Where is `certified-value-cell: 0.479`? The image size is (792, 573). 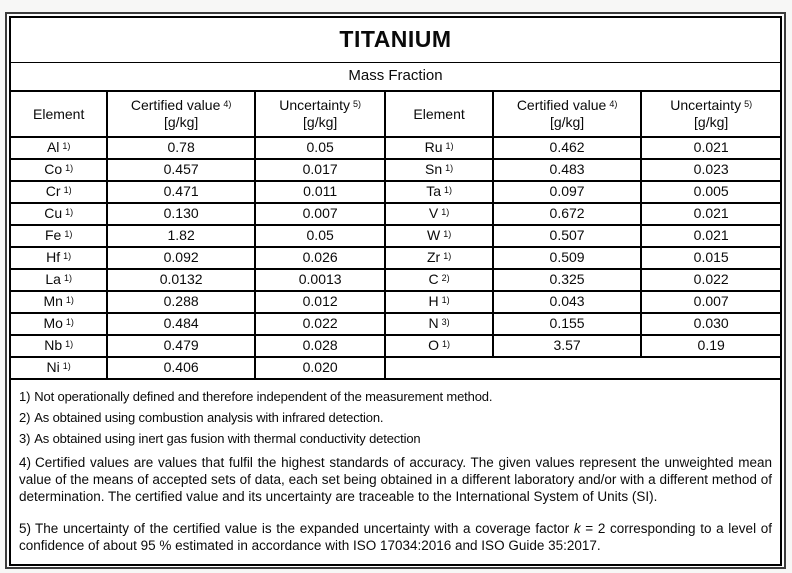
certified-value-cell: 0.479 is located at coordinates (181, 346).